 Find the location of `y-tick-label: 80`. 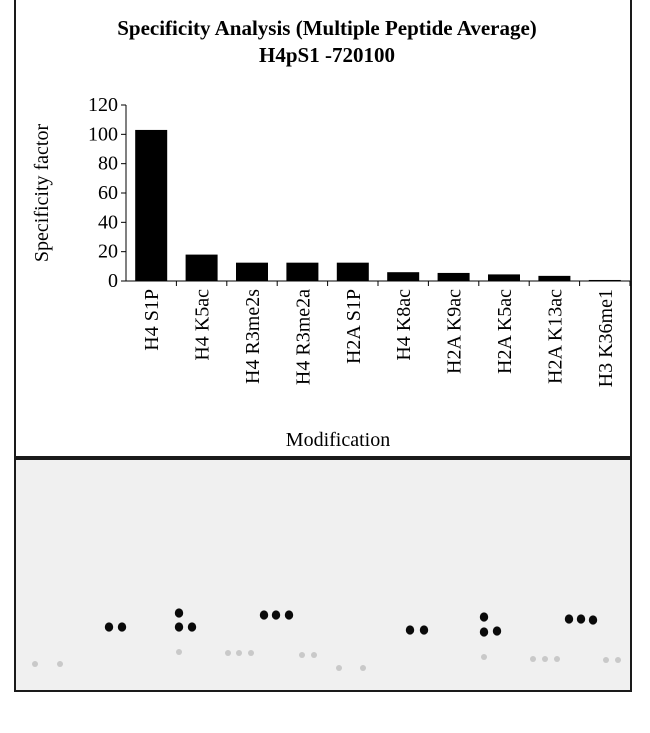

y-tick-label: 80 is located at coordinates (108, 164).